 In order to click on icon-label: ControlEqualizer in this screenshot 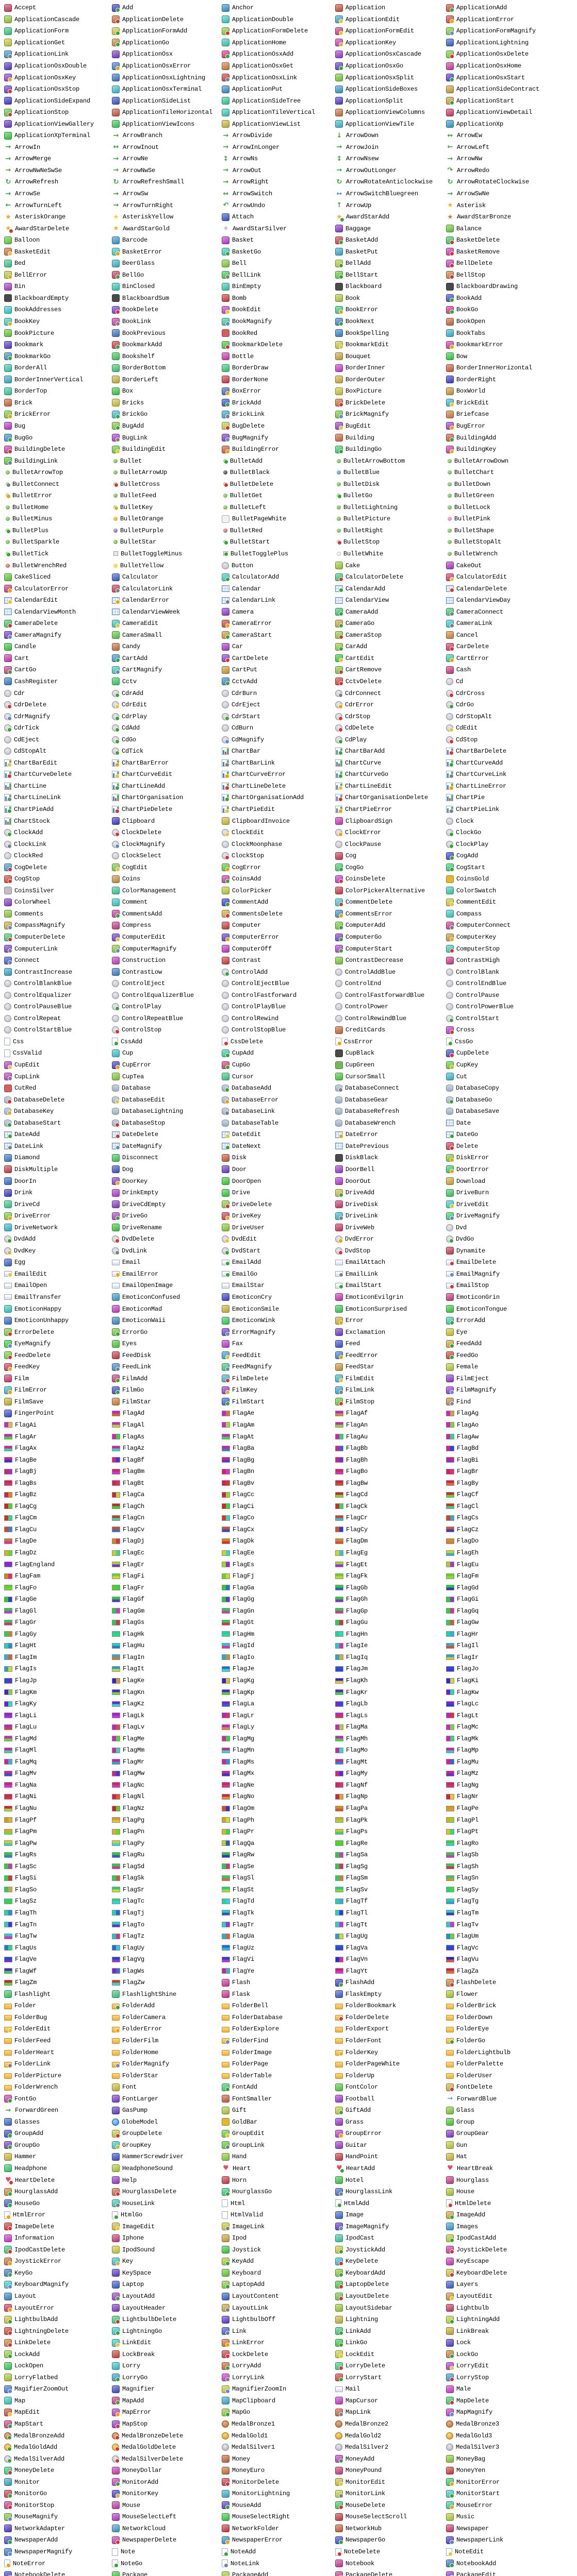, I will do `click(43, 995)`.